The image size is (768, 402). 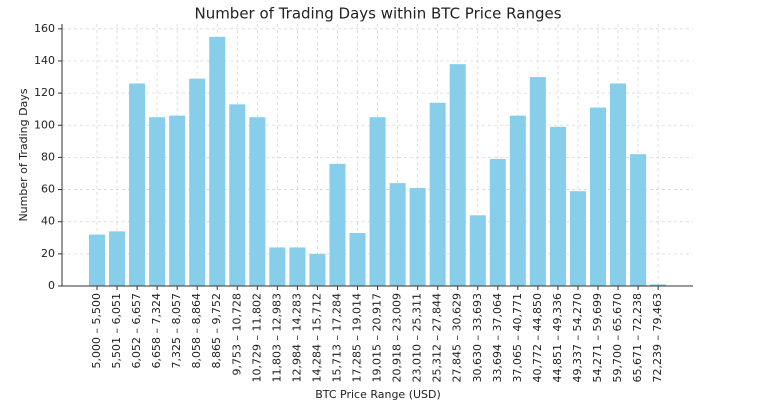 I want to click on x-tick-label: 8,058 – 8,864, so click(x=196, y=330).